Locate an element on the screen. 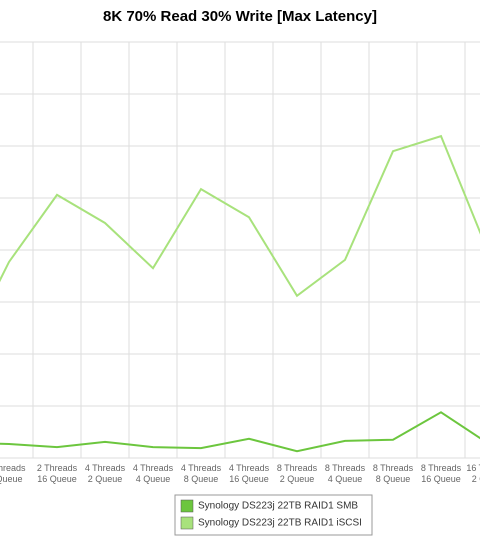  x-tick-label: 8 Threads 16 Queue is located at coordinates (441, 473).